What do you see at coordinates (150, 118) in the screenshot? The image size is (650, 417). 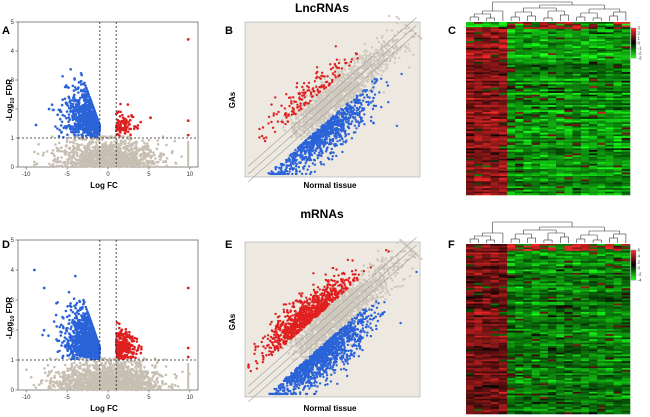 I see `point-outlier` at bounding box center [150, 118].